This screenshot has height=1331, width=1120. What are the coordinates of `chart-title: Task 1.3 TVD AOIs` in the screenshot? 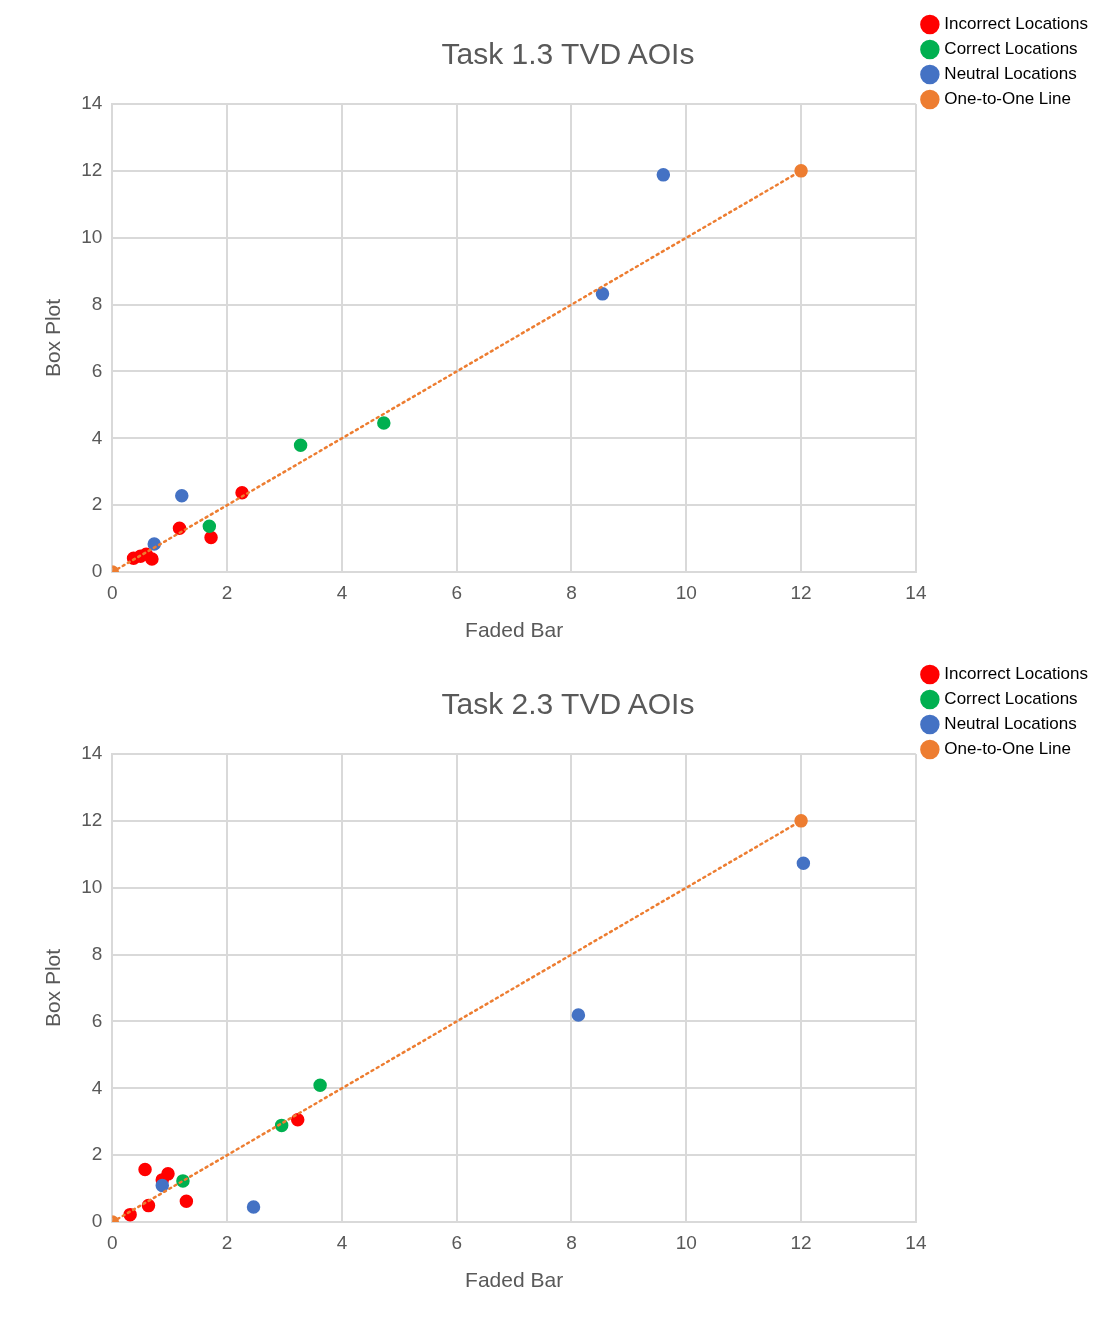 It's located at (568, 54).